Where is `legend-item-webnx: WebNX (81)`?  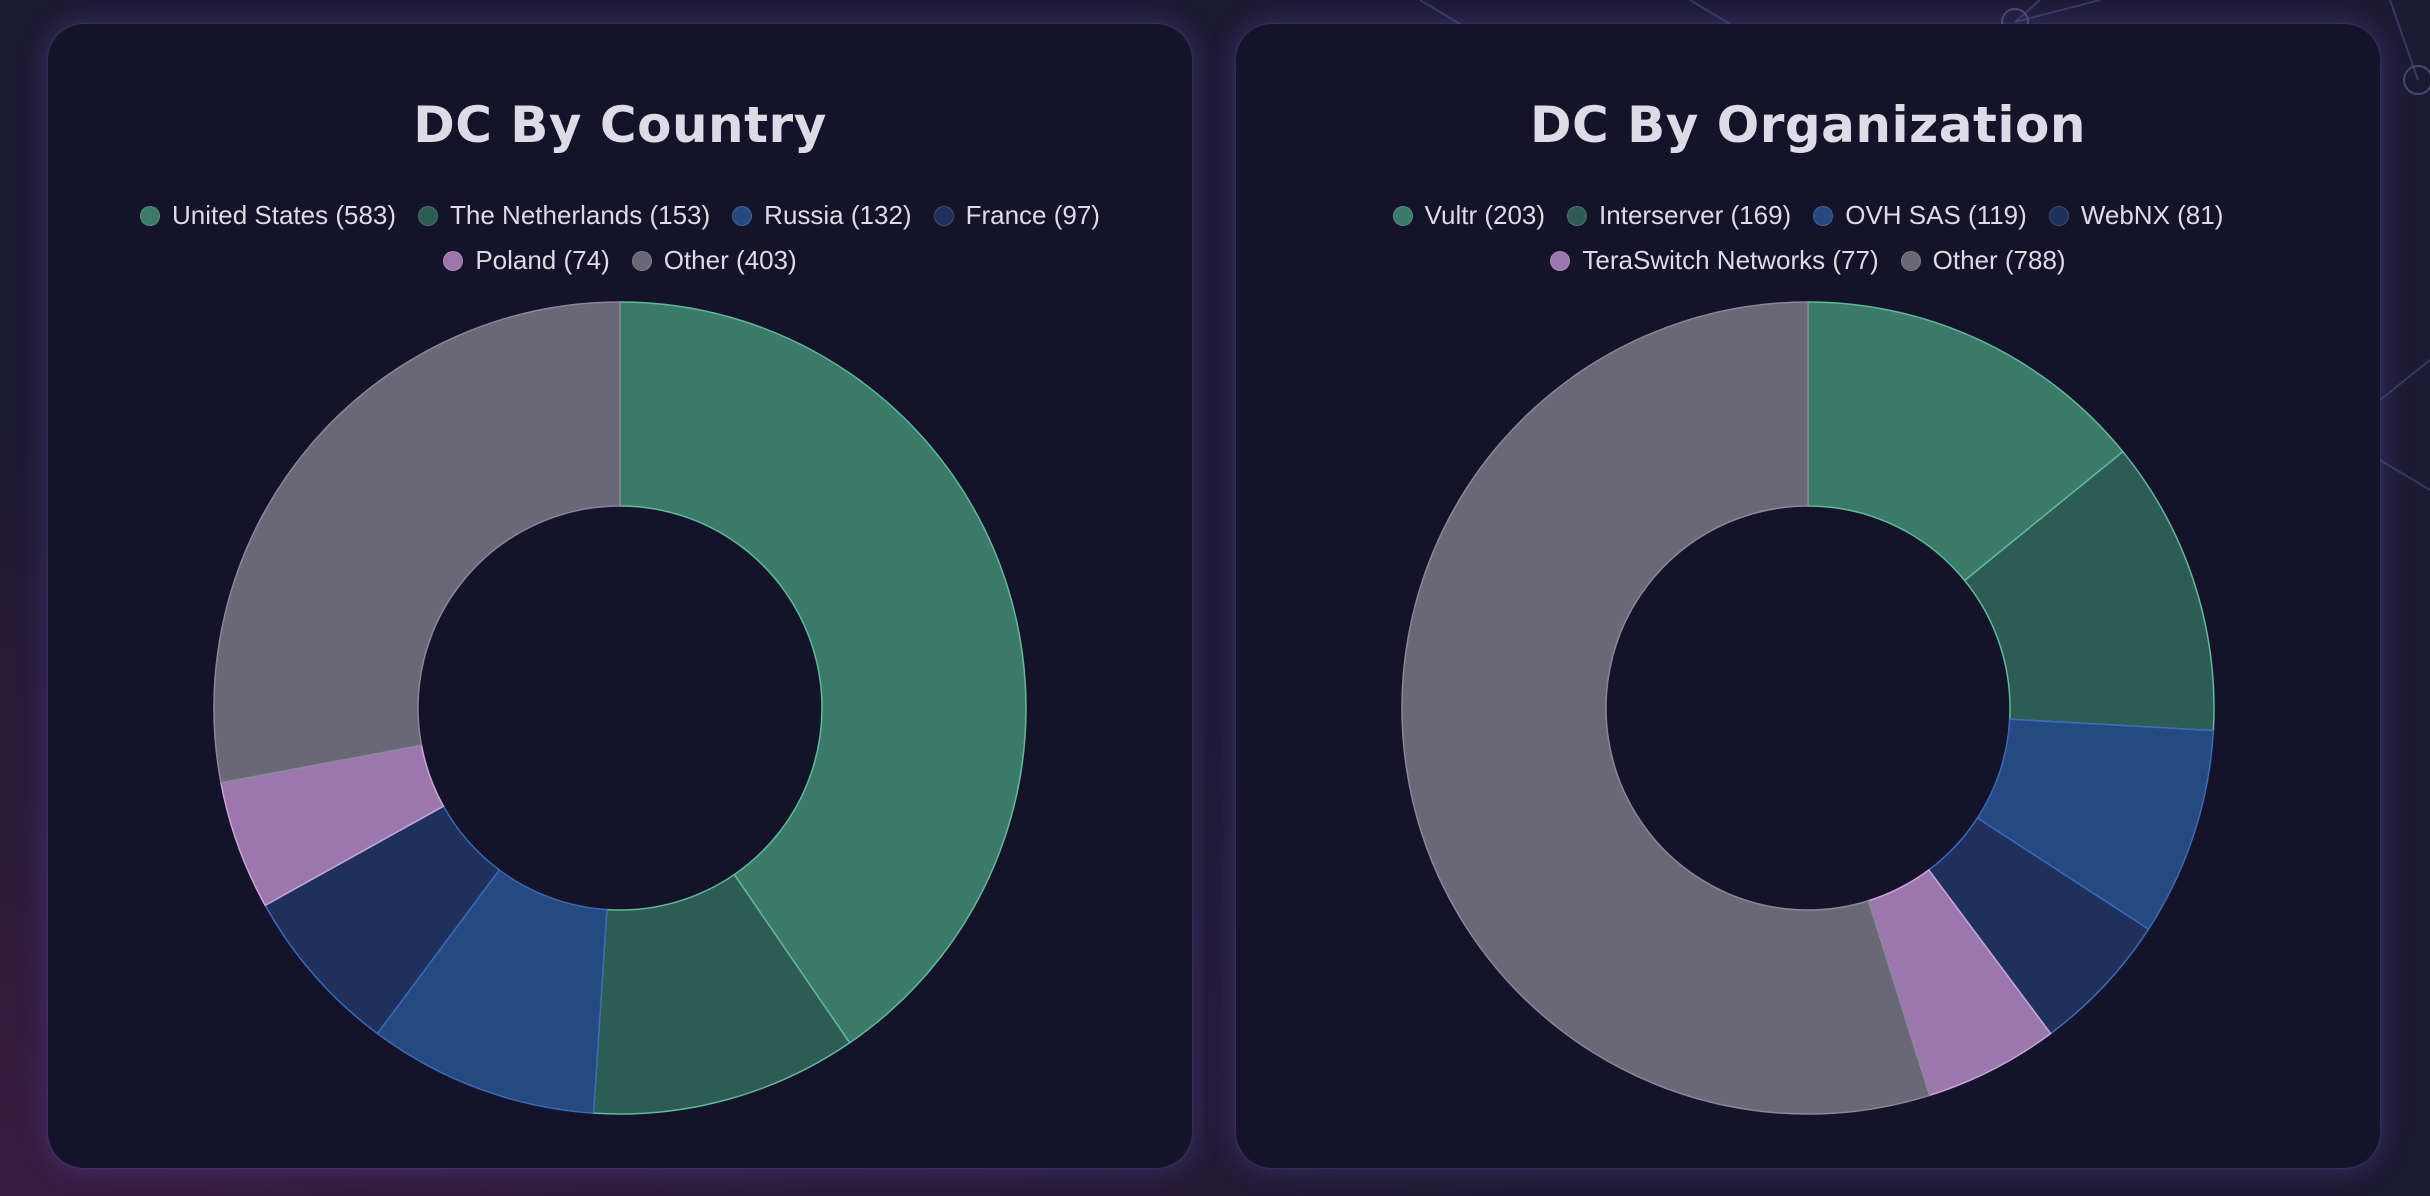 legend-item-webnx: WebNX (81) is located at coordinates (2136, 215).